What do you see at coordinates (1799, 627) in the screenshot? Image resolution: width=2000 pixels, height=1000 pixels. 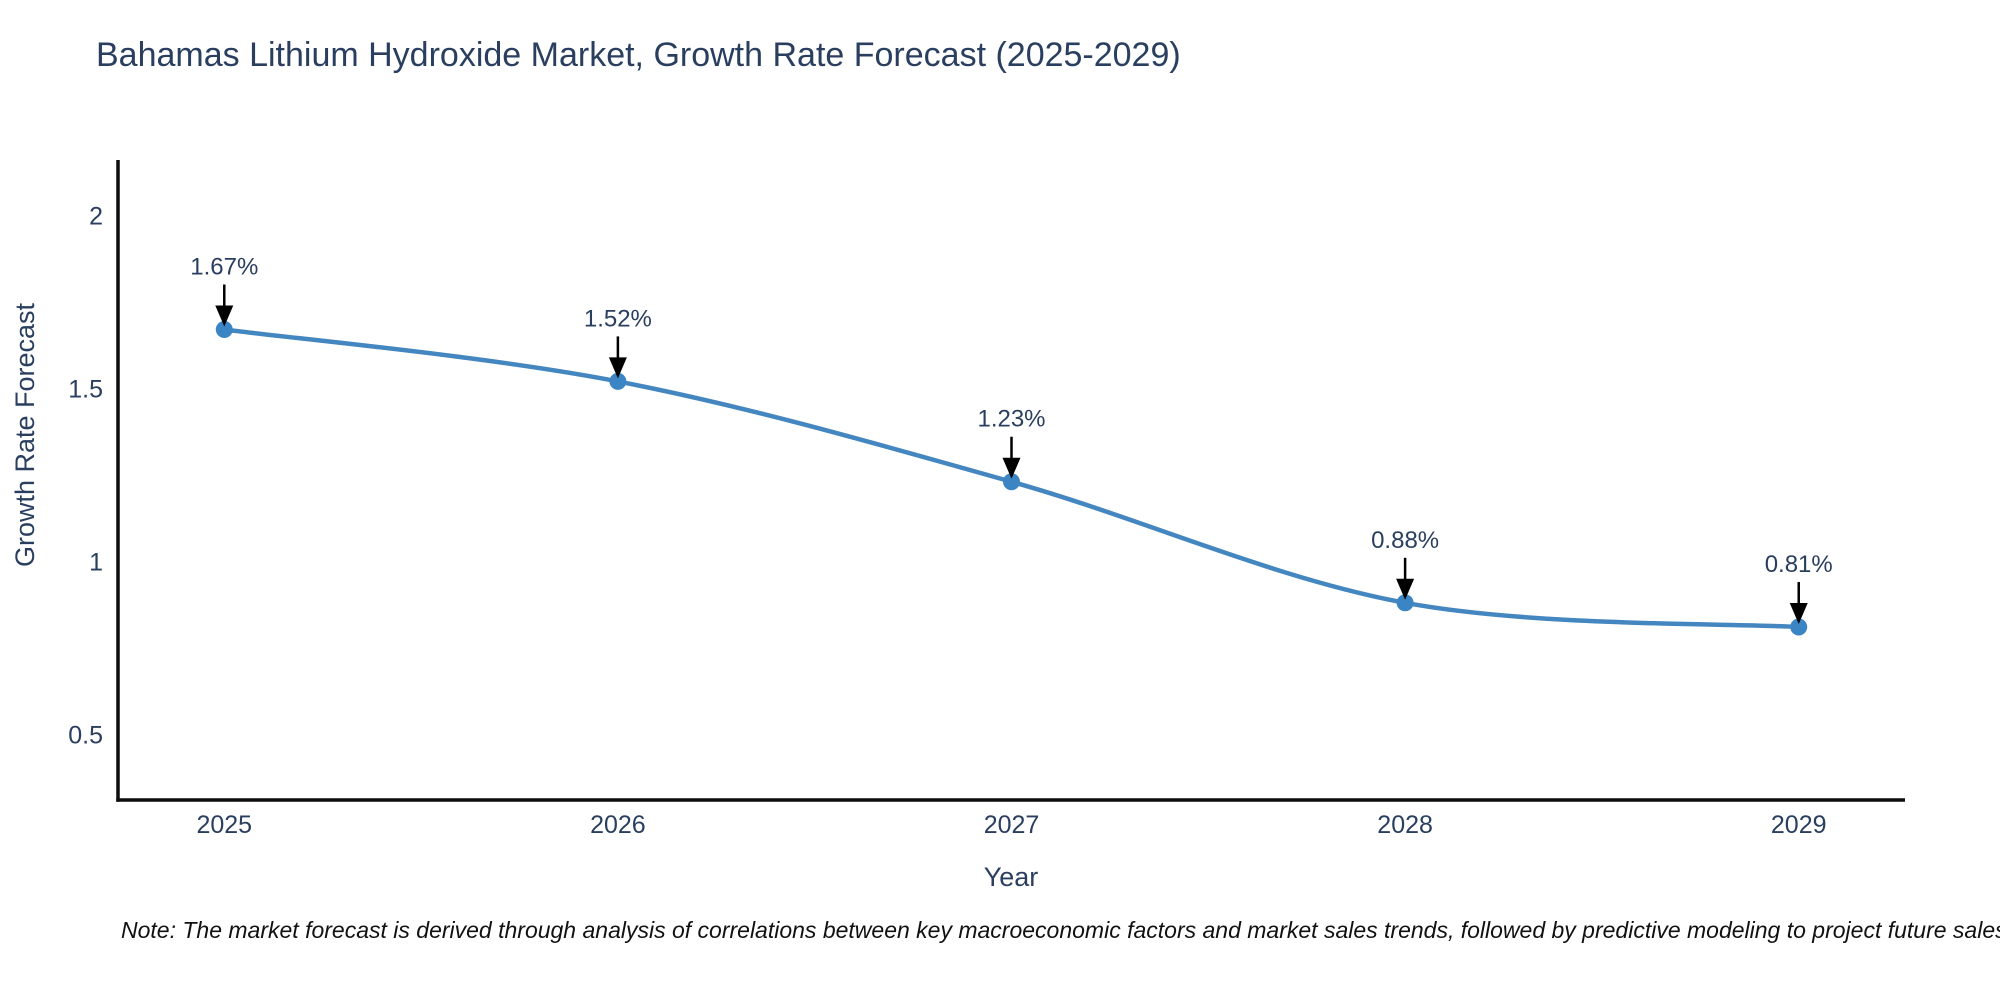 I see `data-point-2029` at bounding box center [1799, 627].